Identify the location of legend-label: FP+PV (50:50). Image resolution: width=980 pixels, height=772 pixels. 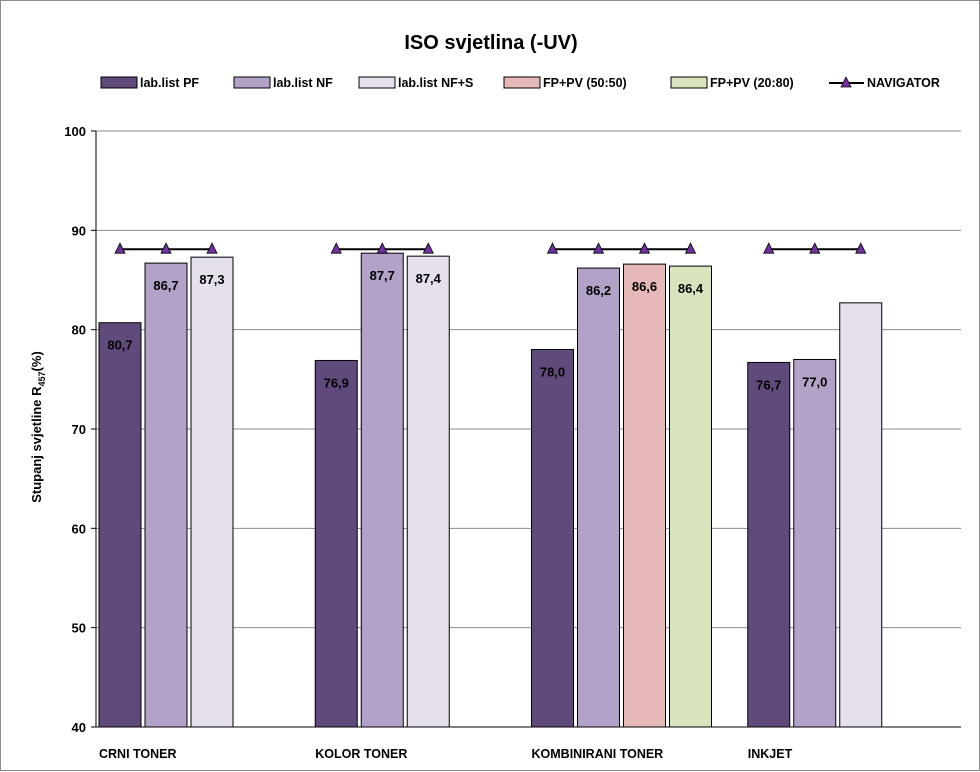
(585, 83).